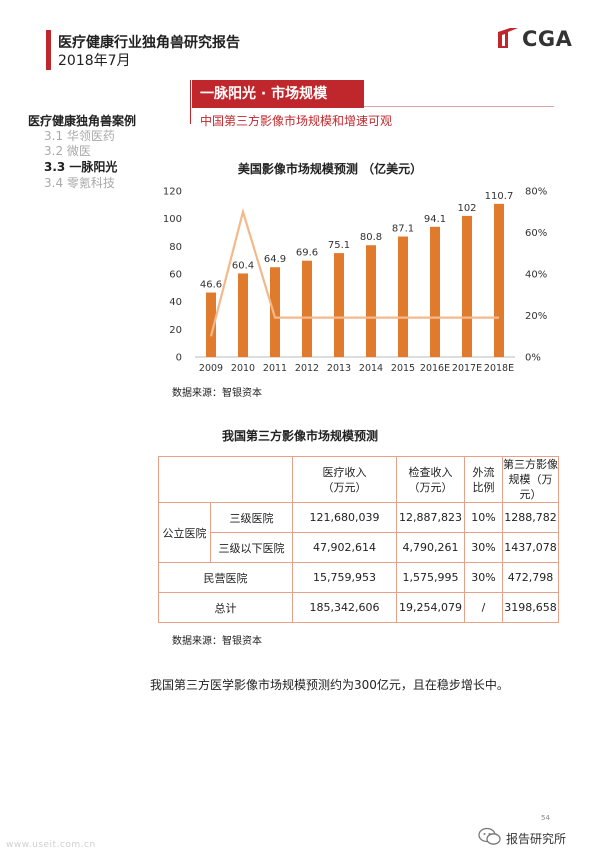 The image size is (600, 866). What do you see at coordinates (530, 547) in the screenshot?
I see `cell-third: 1437,078` at bounding box center [530, 547].